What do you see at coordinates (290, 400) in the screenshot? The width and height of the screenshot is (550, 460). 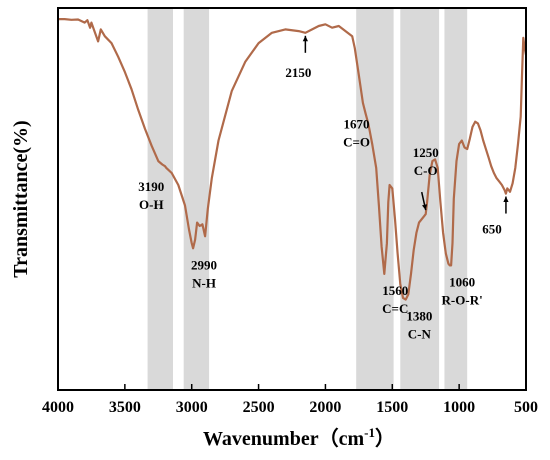 I see `x-axis-ticks: 4000 3500 3000 2500 2000 1500 1000 500` at bounding box center [290, 400].